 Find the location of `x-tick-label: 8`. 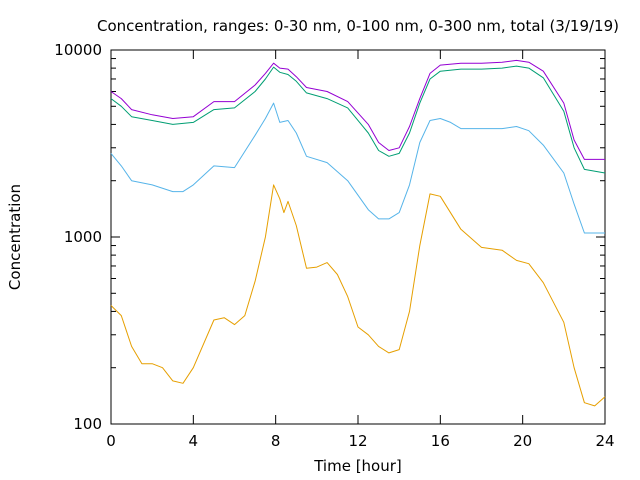

x-tick-label: 8 is located at coordinates (276, 441).